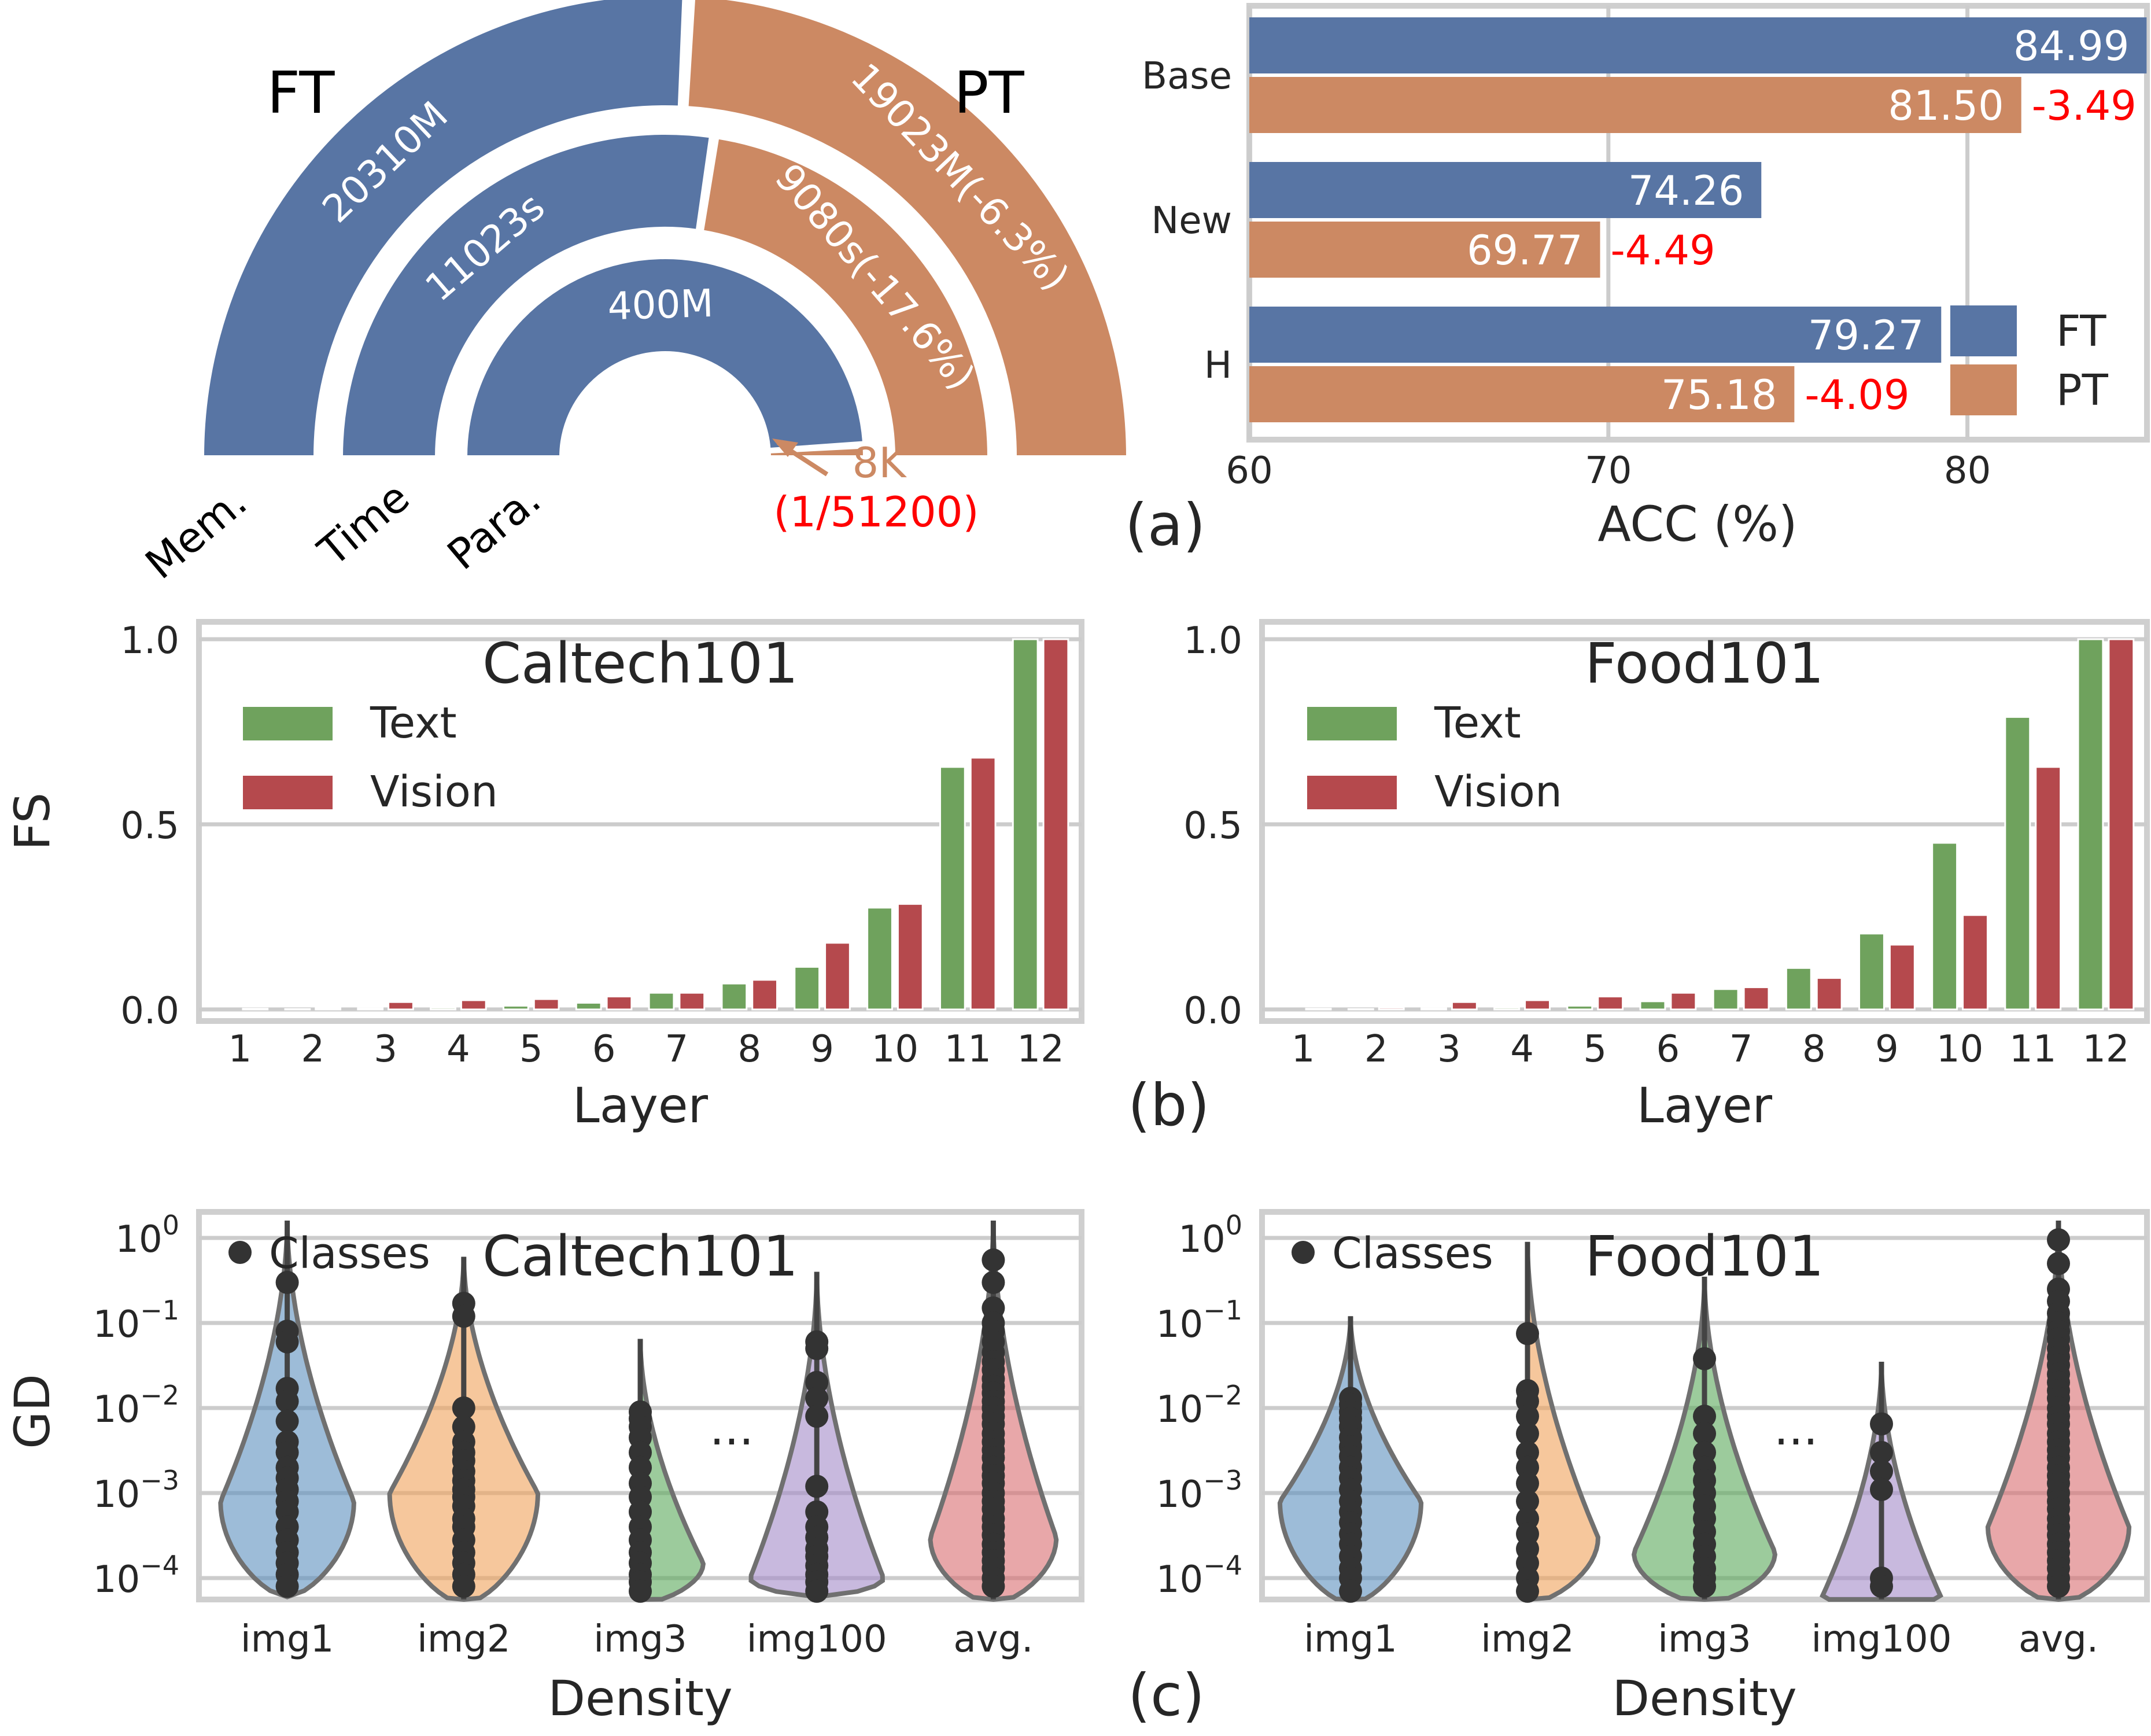  Describe the element at coordinates (879, 462) in the screenshot. I see `para-pt-label: 8K` at that location.